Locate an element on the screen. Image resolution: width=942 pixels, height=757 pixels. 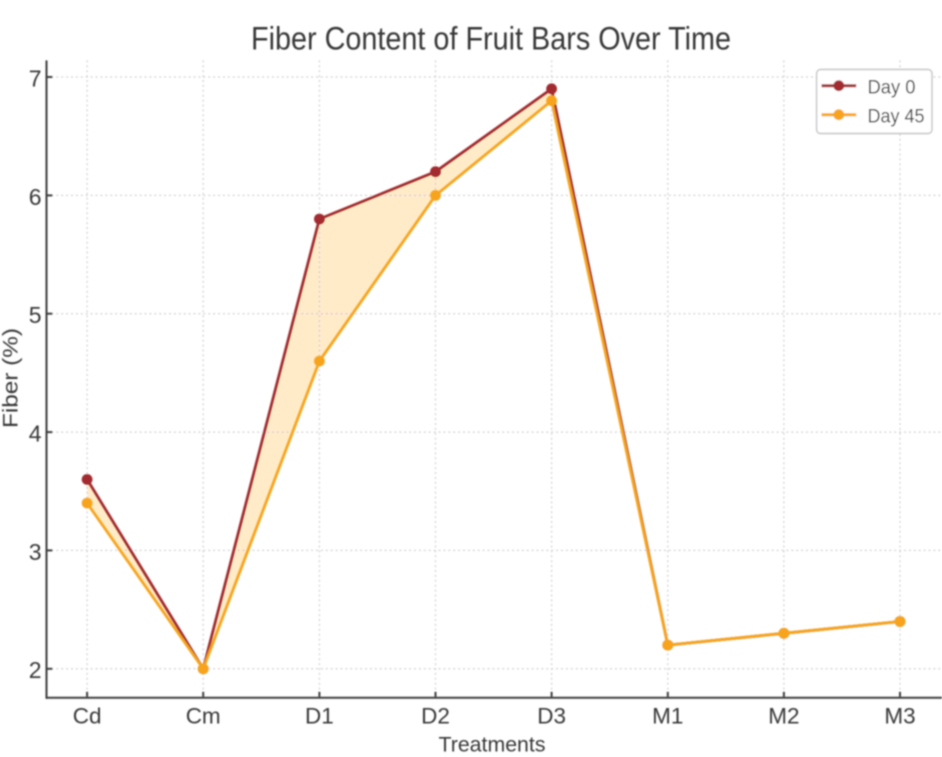
svg-text: Treatments is located at coordinates (492, 744).